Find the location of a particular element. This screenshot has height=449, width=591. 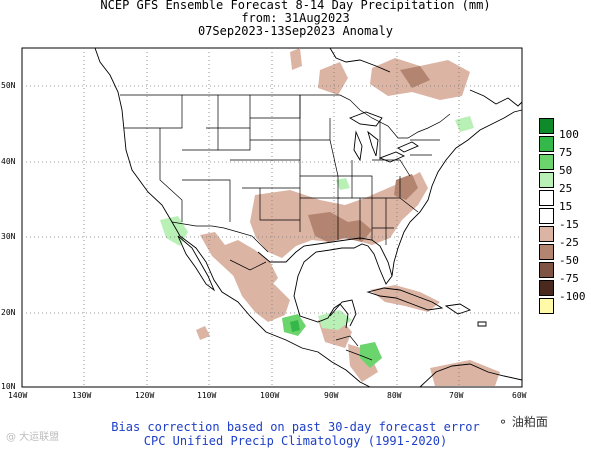

legend-swatch-neg75 is located at coordinates (546, 270).